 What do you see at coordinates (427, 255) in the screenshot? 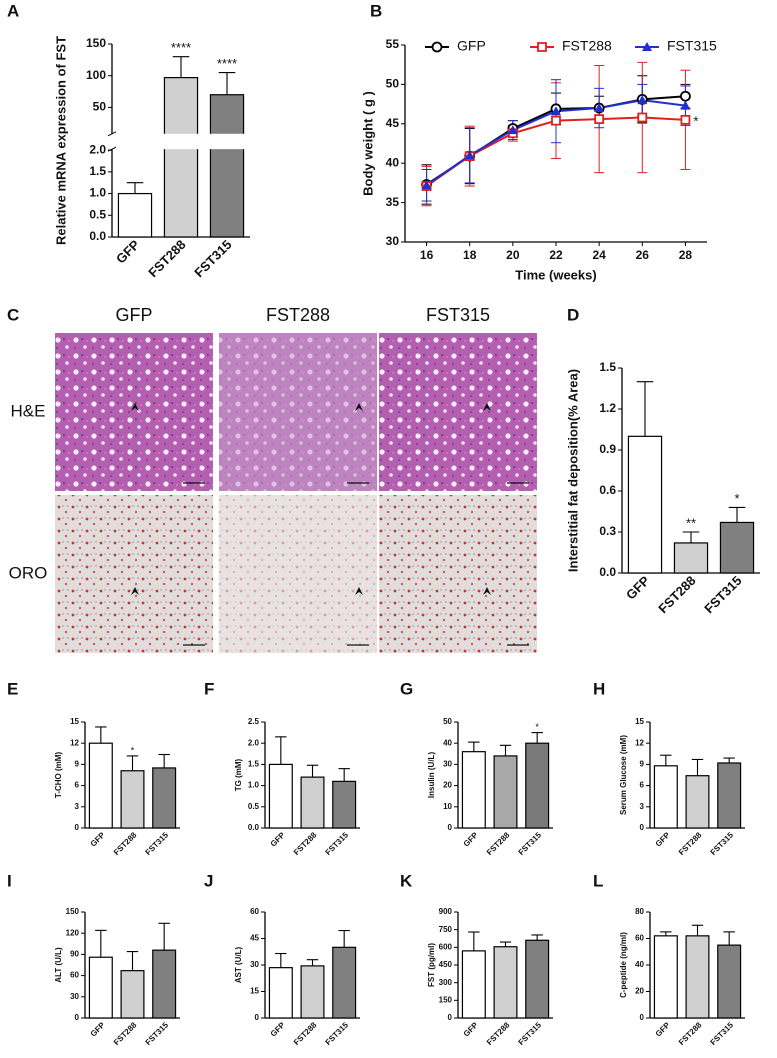
I see `x-tick-label: 16` at bounding box center [427, 255].